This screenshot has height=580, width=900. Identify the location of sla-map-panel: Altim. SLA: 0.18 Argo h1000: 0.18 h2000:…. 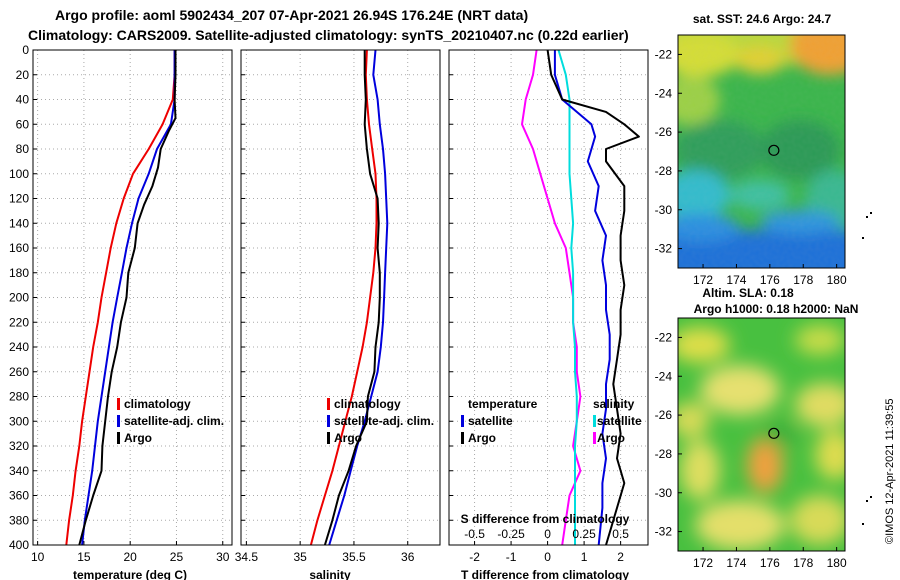
(763, 428).